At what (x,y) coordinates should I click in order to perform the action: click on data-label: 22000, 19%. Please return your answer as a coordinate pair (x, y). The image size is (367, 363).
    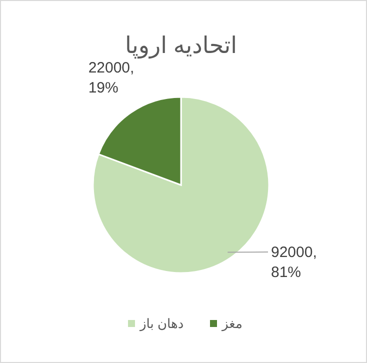
    Looking at the image, I should click on (111, 78).